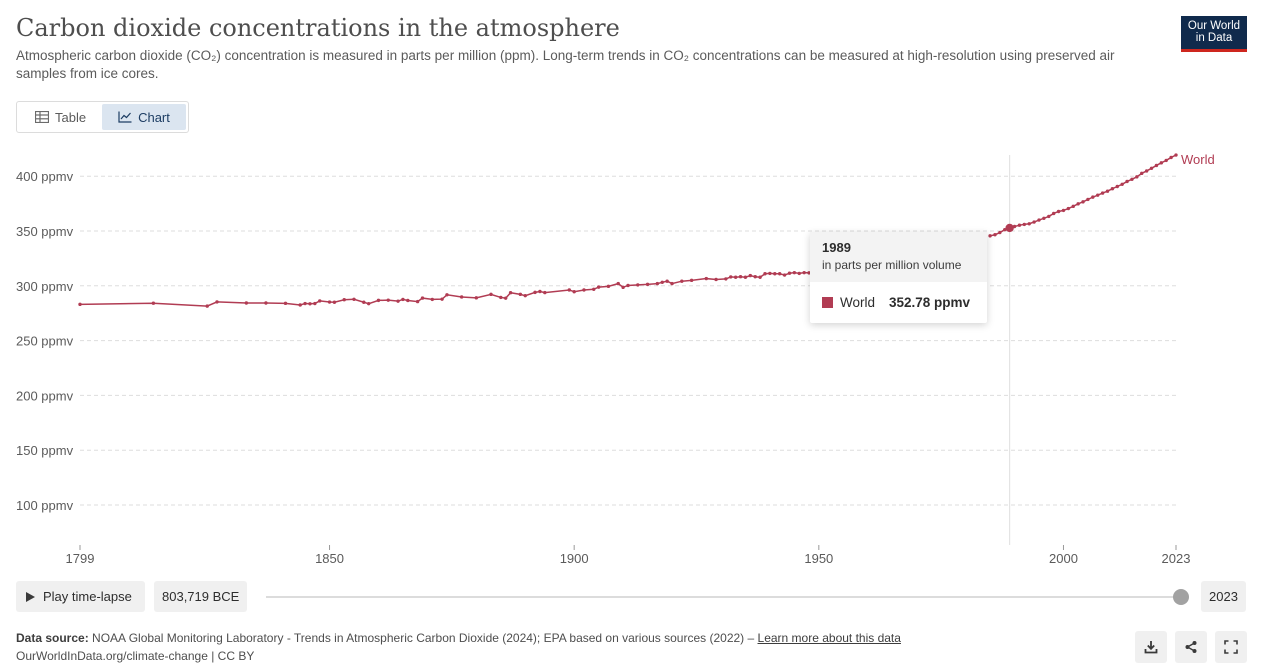 This screenshot has width=1265, height=670. I want to click on data-point-2002, so click(1073, 206).